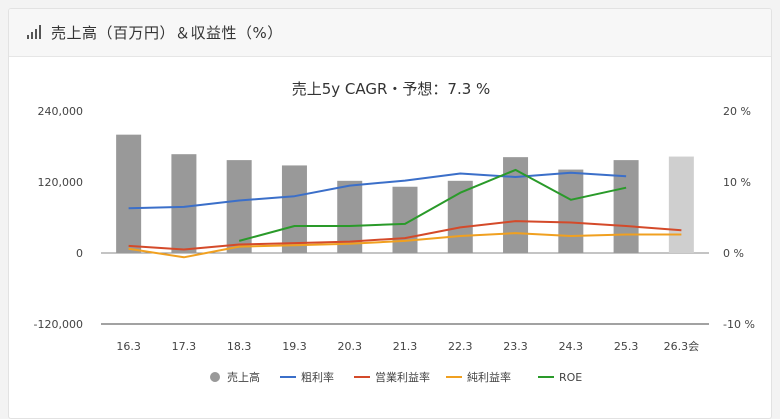 The height and width of the screenshot is (419, 780). Describe the element at coordinates (58, 324) in the screenshot. I see `left-tick-label: -120,000` at that location.